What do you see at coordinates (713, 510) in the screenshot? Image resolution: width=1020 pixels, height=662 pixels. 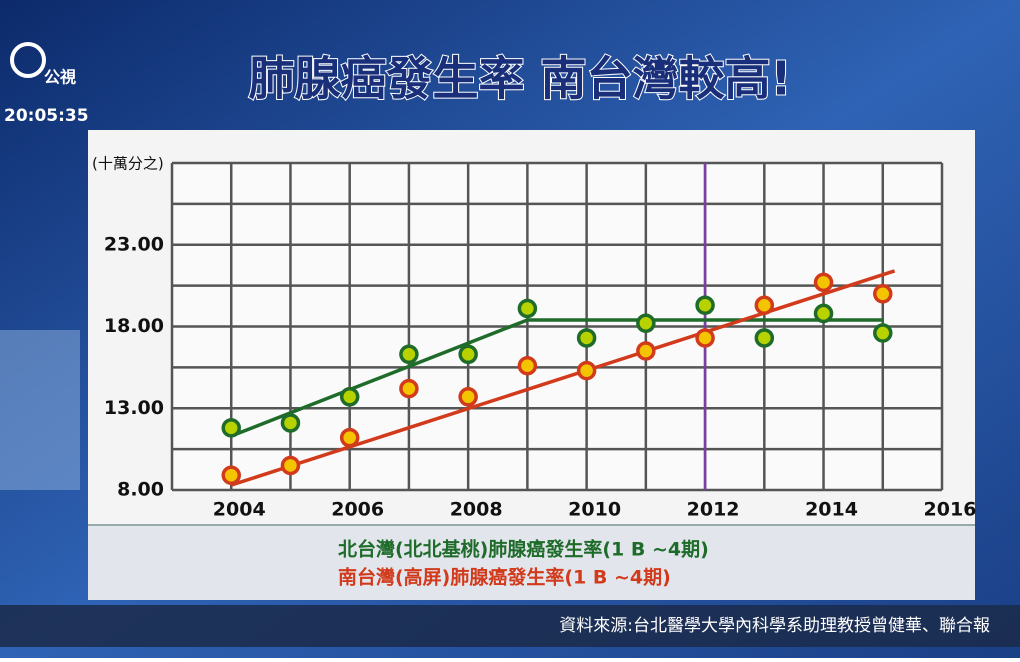 I see `x-tick-label: 2012` at bounding box center [713, 510].